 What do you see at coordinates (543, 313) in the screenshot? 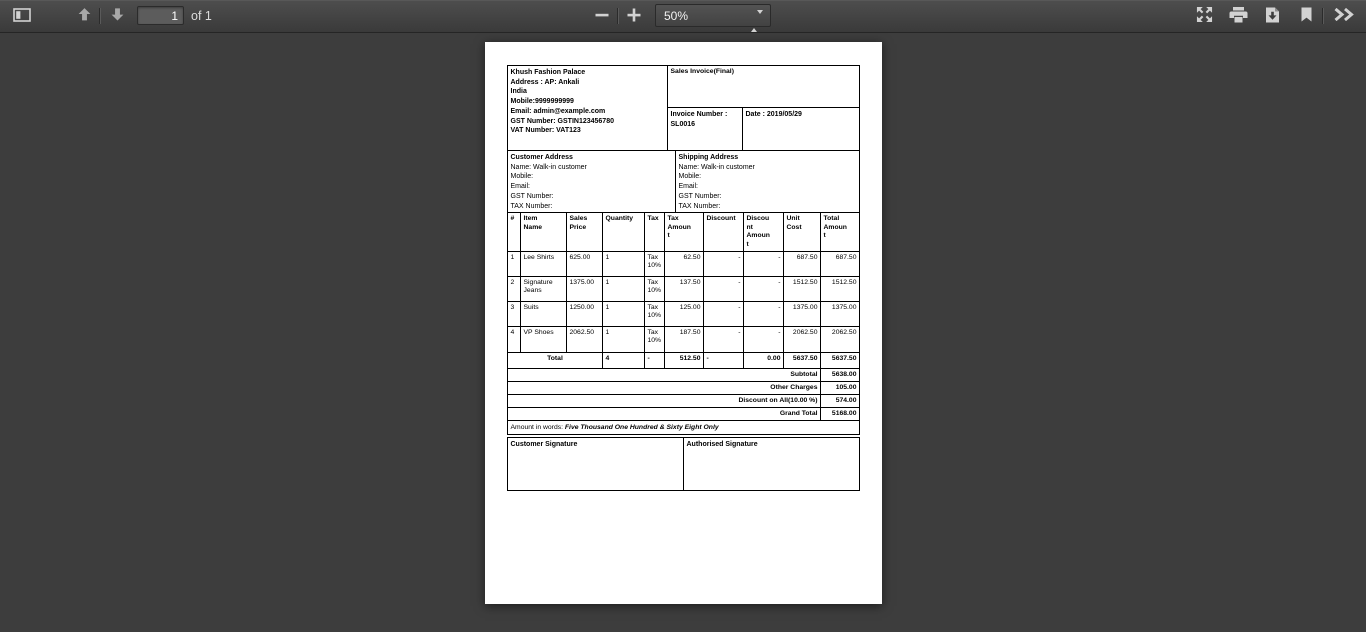
I see `cell-item-name: Suits` at bounding box center [543, 313].